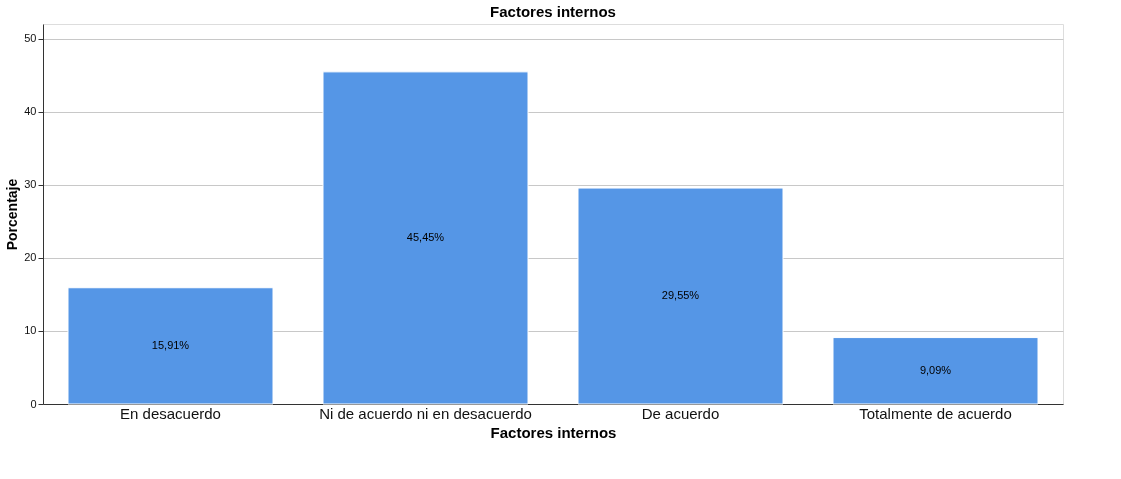  I want to click on chart-title: Factores internos, so click(553, 11).